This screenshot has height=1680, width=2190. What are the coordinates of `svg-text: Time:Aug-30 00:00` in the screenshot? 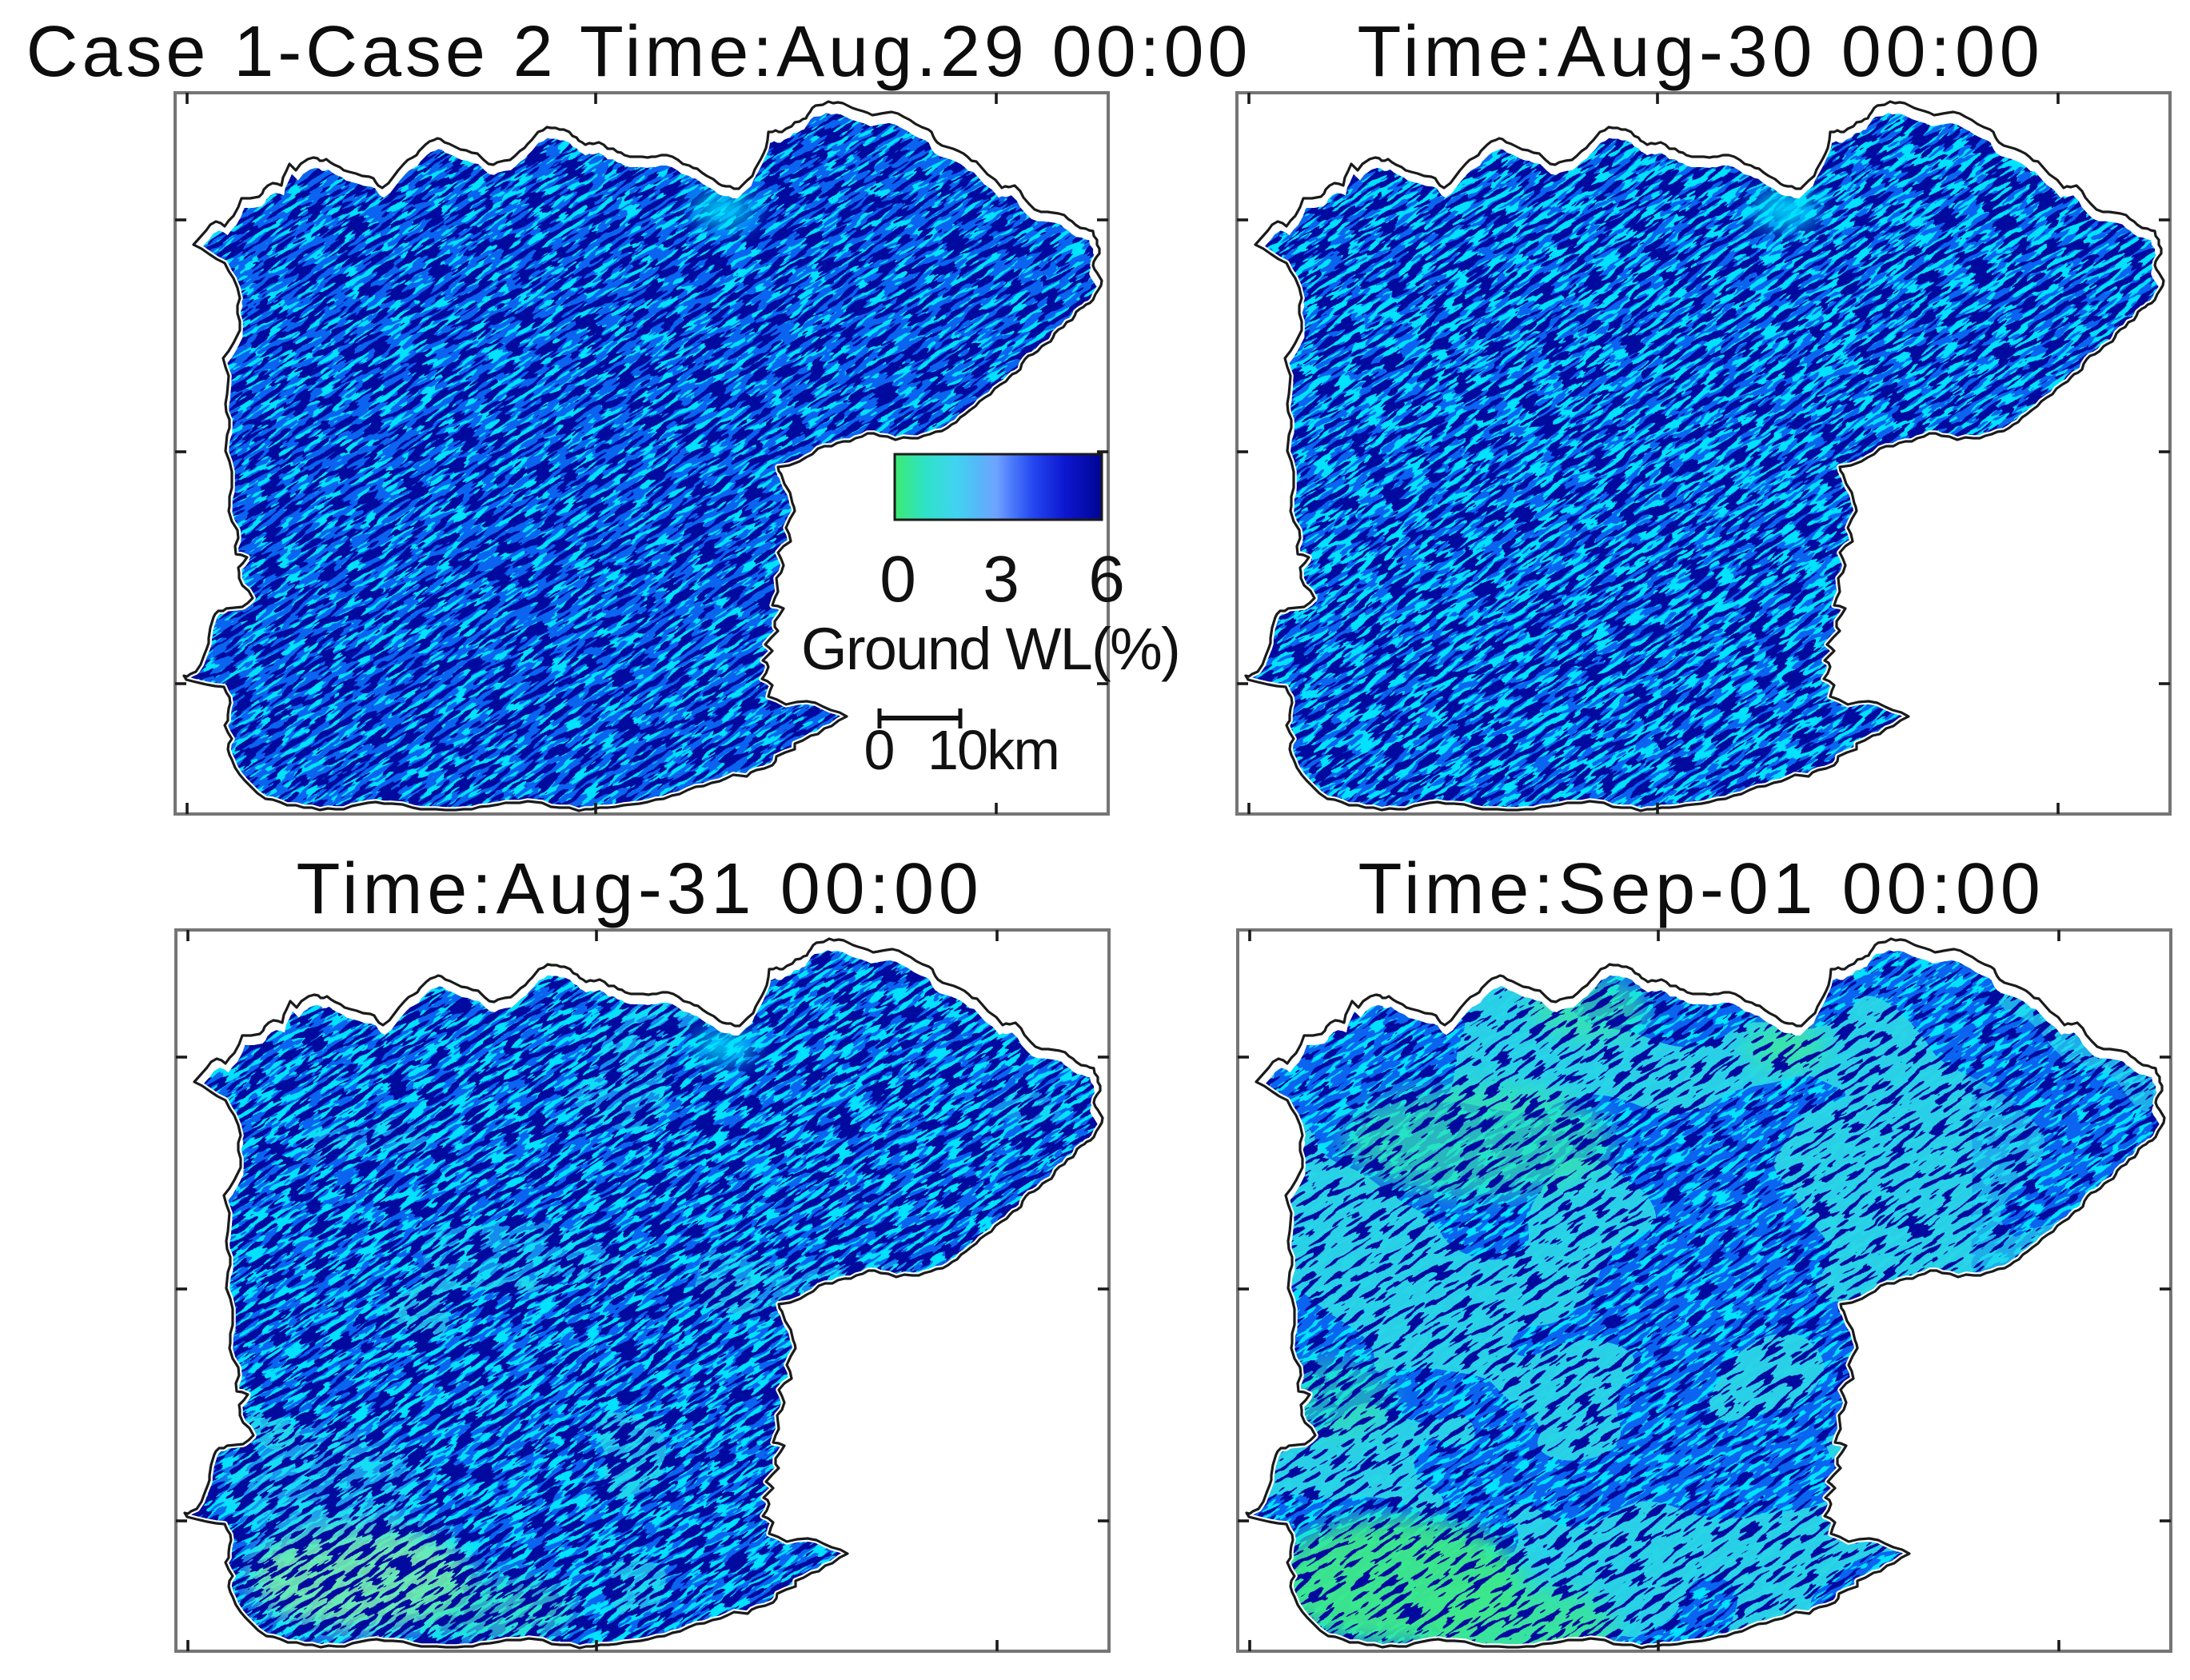 It's located at (1701, 52).